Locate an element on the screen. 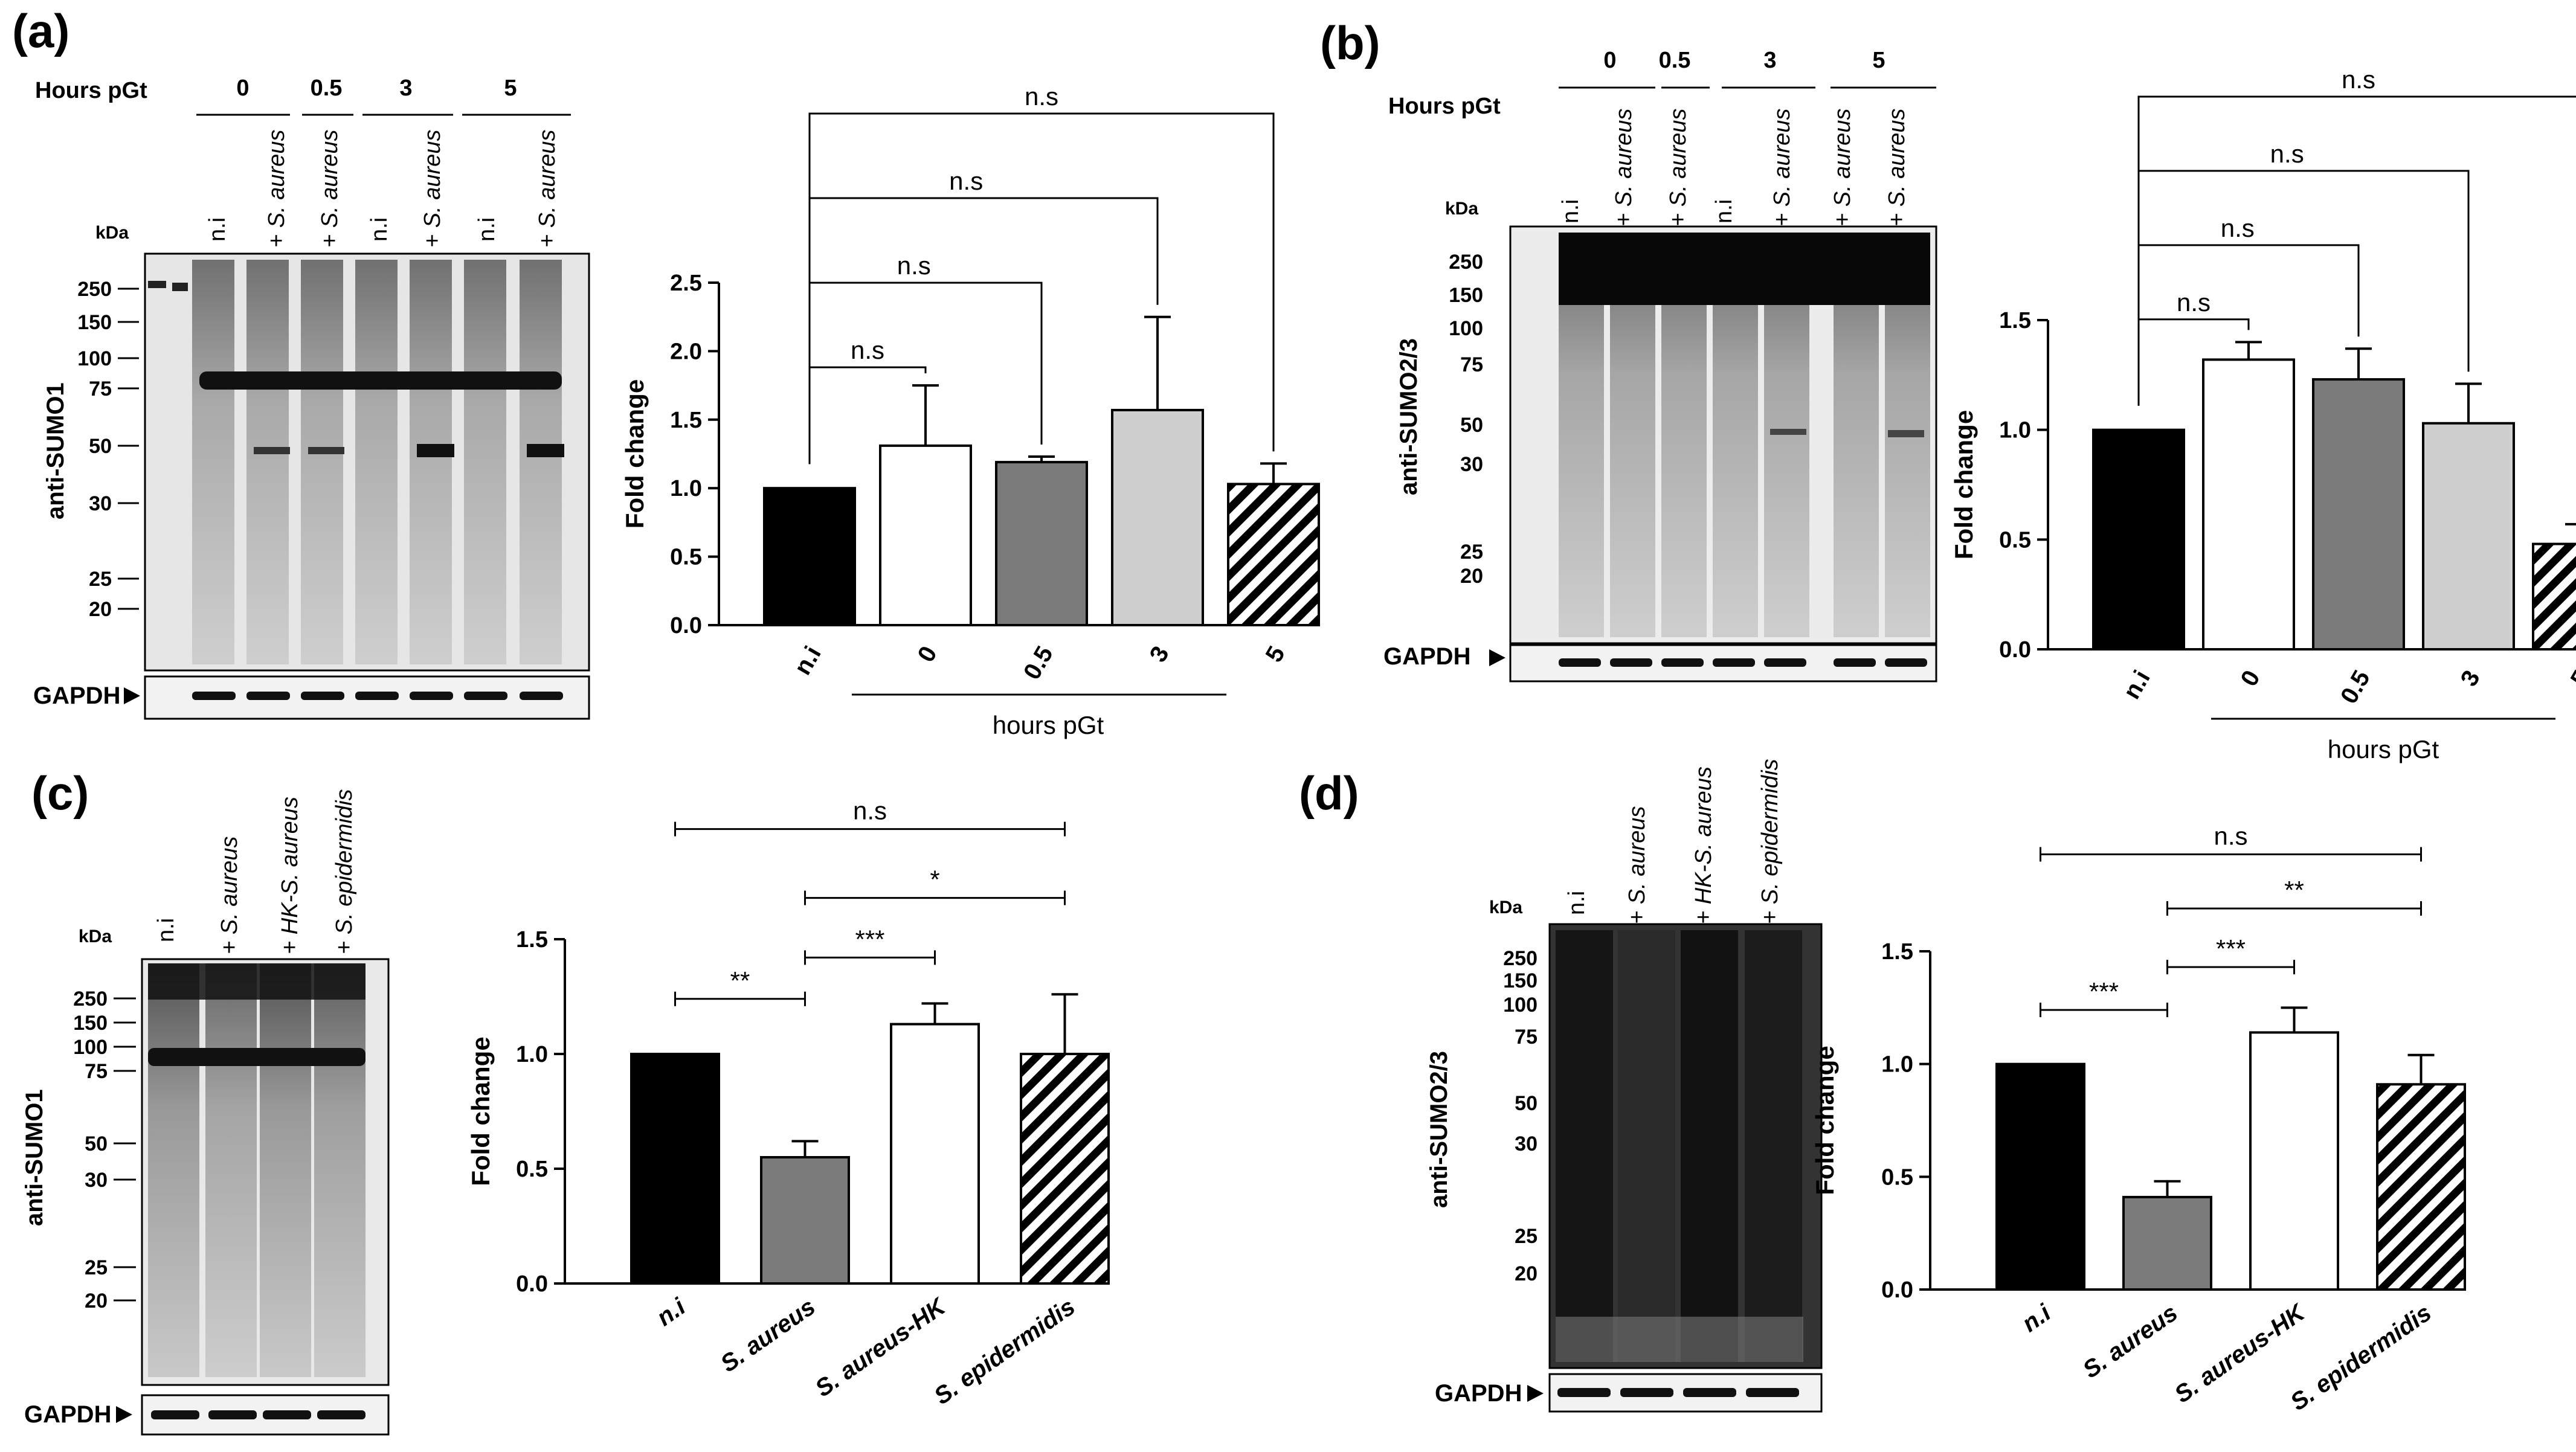  panel-b-hour-3: 3 is located at coordinates (1769, 61).